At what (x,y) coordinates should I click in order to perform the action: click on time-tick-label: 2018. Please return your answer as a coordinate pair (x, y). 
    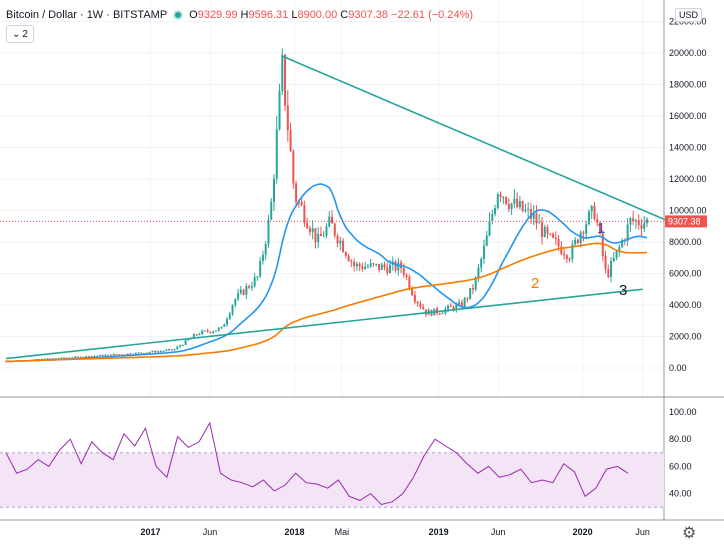
    Looking at the image, I should click on (295, 532).